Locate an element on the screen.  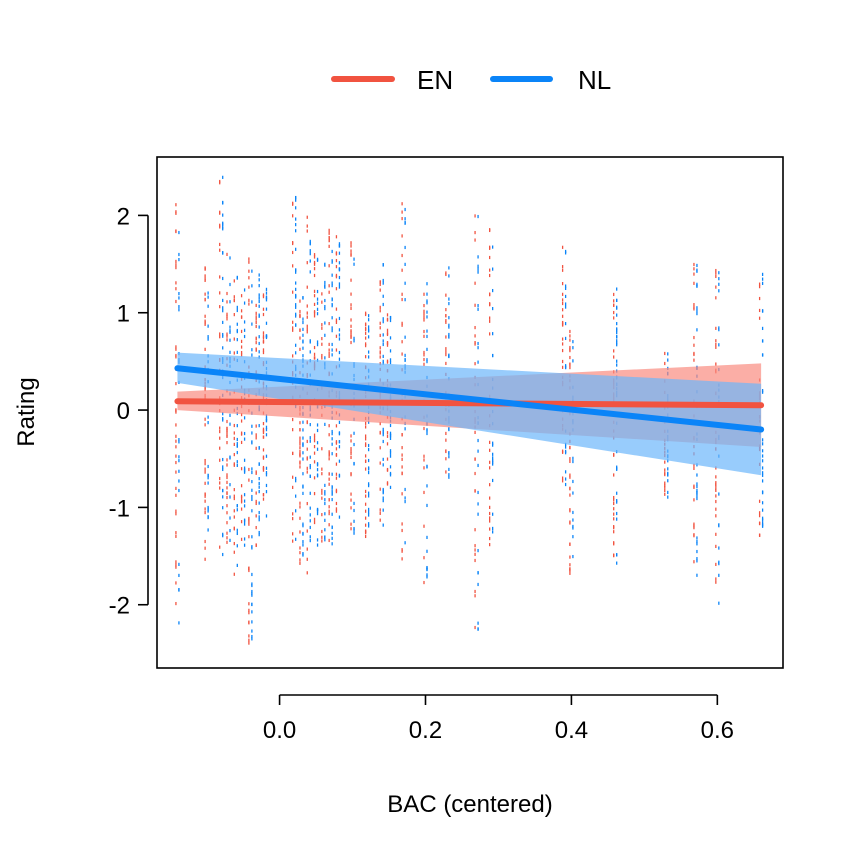
y-axis-title: Rating is located at coordinates (26, 411).